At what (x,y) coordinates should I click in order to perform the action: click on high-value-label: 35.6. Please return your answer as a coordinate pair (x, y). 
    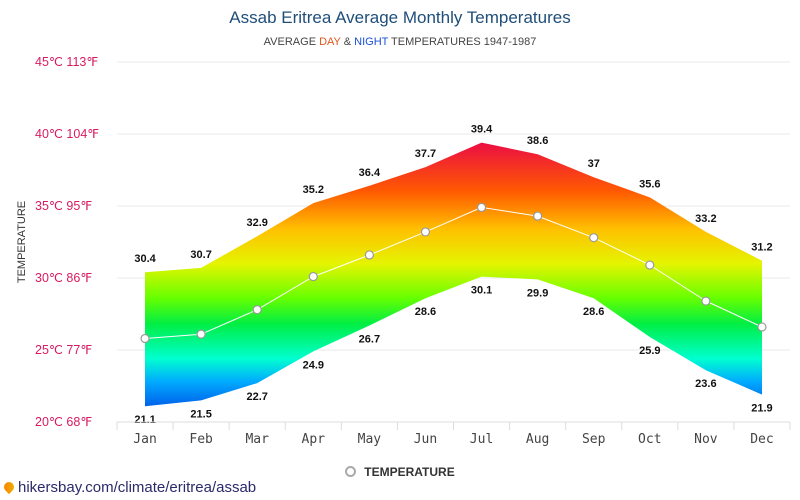
    Looking at the image, I should click on (649, 184).